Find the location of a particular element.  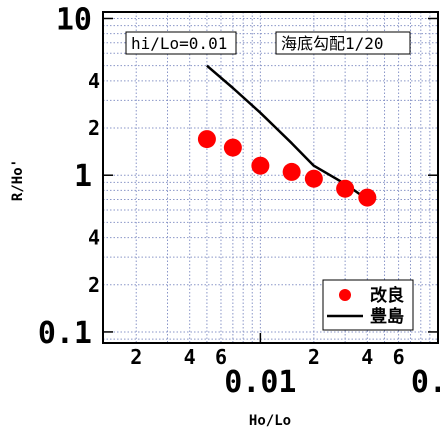

y-tick-label: 1 is located at coordinates (83, 176).